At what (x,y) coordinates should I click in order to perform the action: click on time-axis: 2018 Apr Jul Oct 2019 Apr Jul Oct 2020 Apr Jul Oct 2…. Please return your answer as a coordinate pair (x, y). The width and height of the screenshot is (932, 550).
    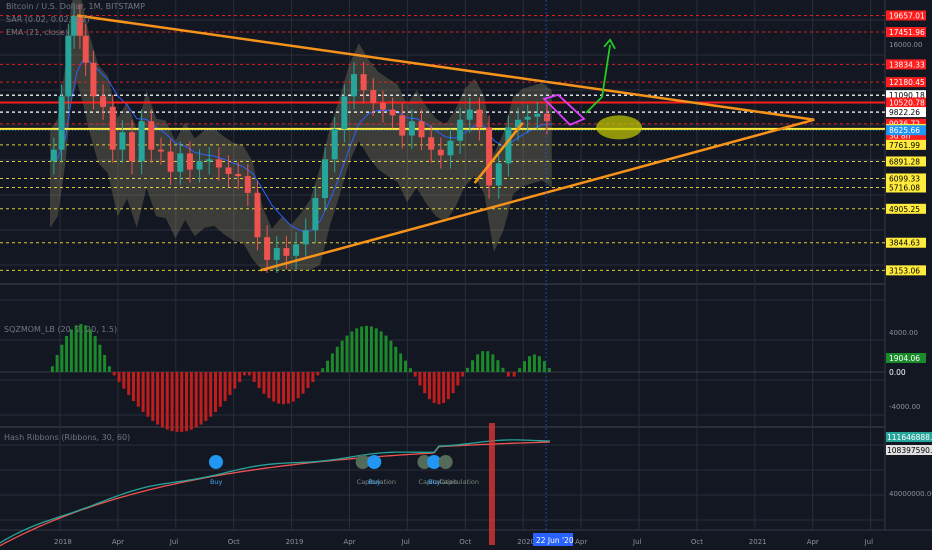
    Looking at the image, I should click on (463, 539).